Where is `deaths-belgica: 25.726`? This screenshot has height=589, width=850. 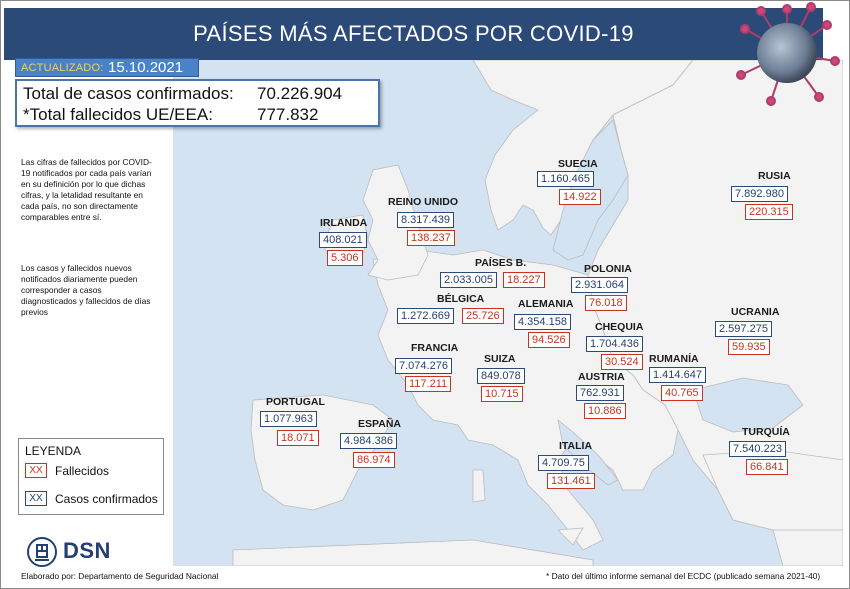
deaths-belgica: 25.726 is located at coordinates (483, 316).